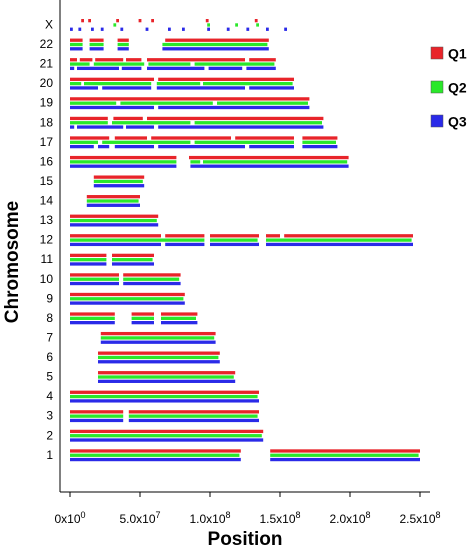  I want to click on x-tick-label-5: 2.5x10⁸, so click(419, 518).